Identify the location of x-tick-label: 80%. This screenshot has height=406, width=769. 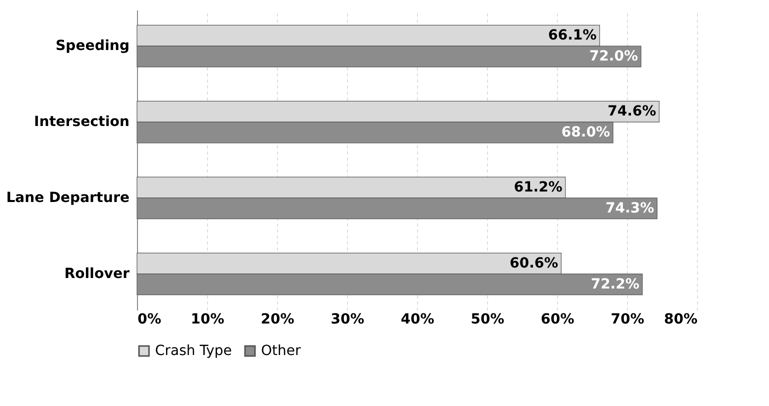
(681, 320).